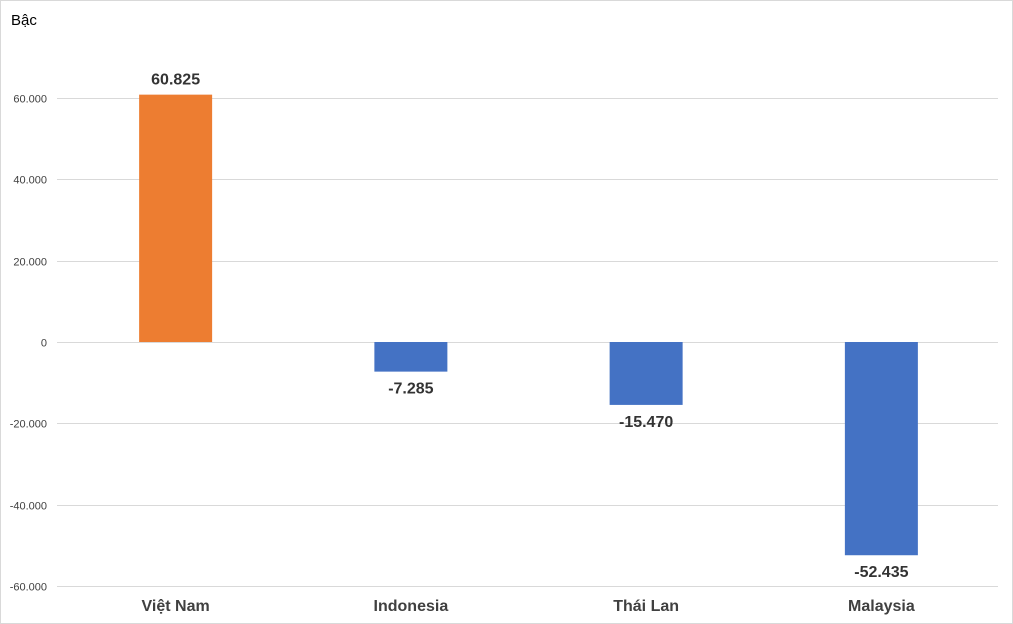 The width and height of the screenshot is (1013, 624). Describe the element at coordinates (30, 181) in the screenshot. I see `y-tick-label: 40.000` at that location.